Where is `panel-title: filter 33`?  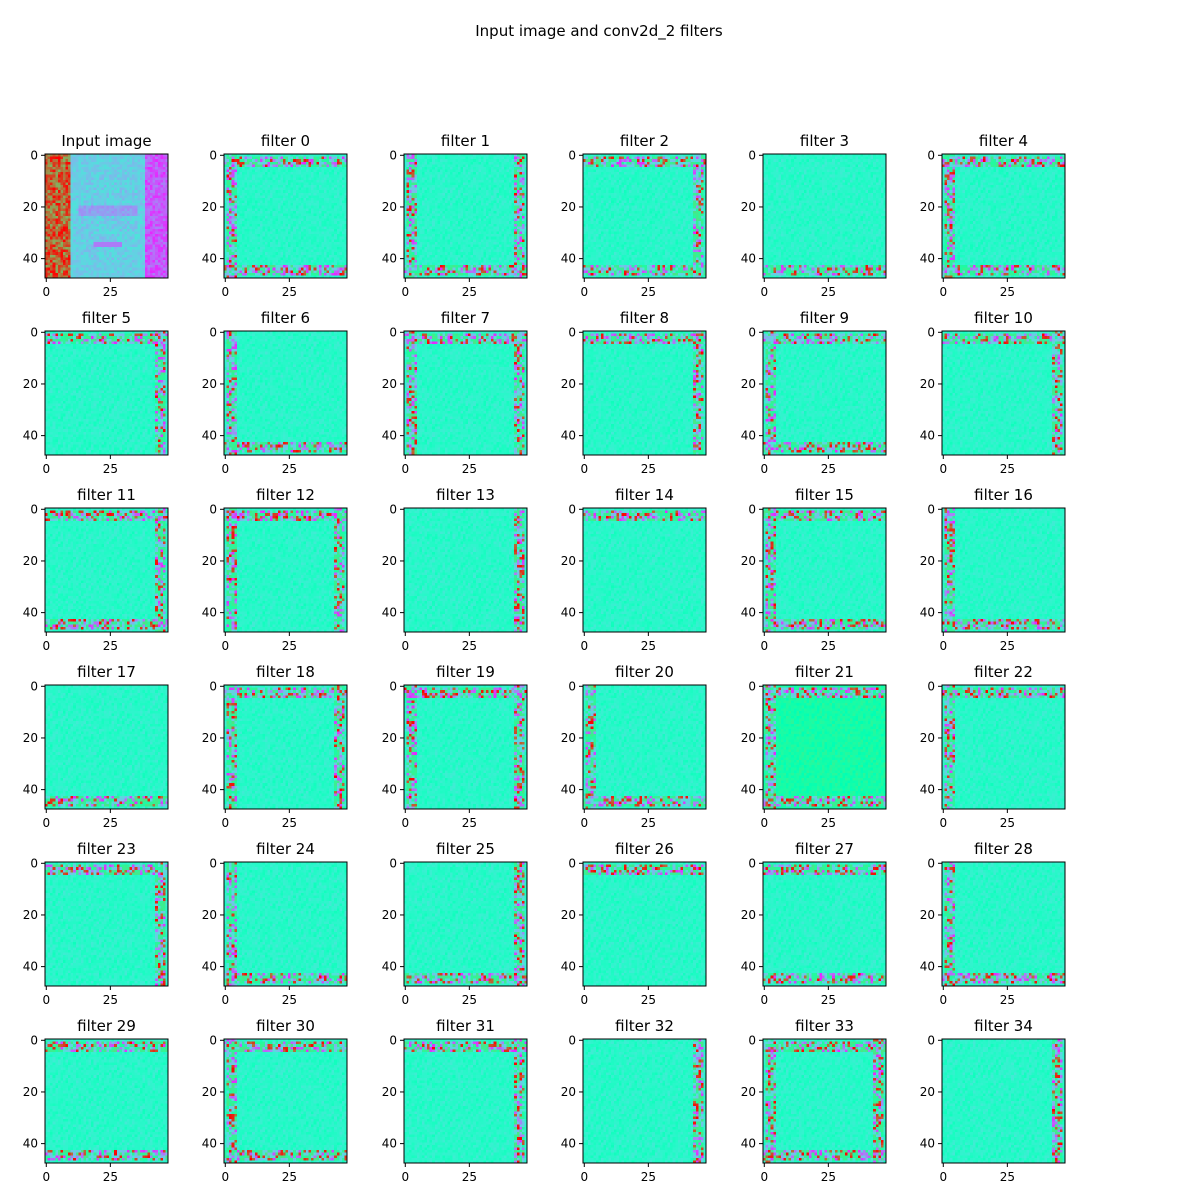
panel-title: filter 33 is located at coordinates (824, 1026).